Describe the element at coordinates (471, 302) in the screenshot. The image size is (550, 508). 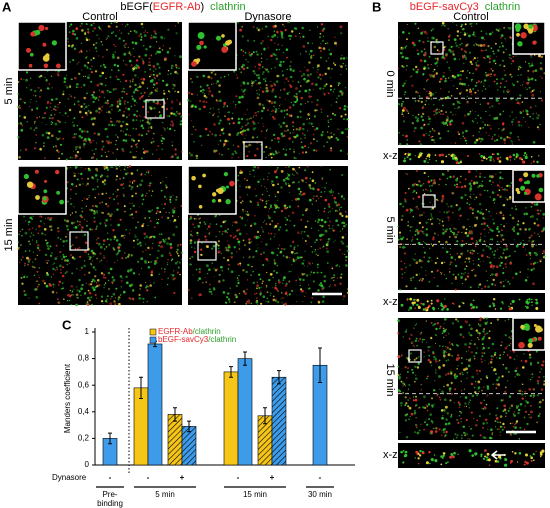
I see `xz-section` at that location.